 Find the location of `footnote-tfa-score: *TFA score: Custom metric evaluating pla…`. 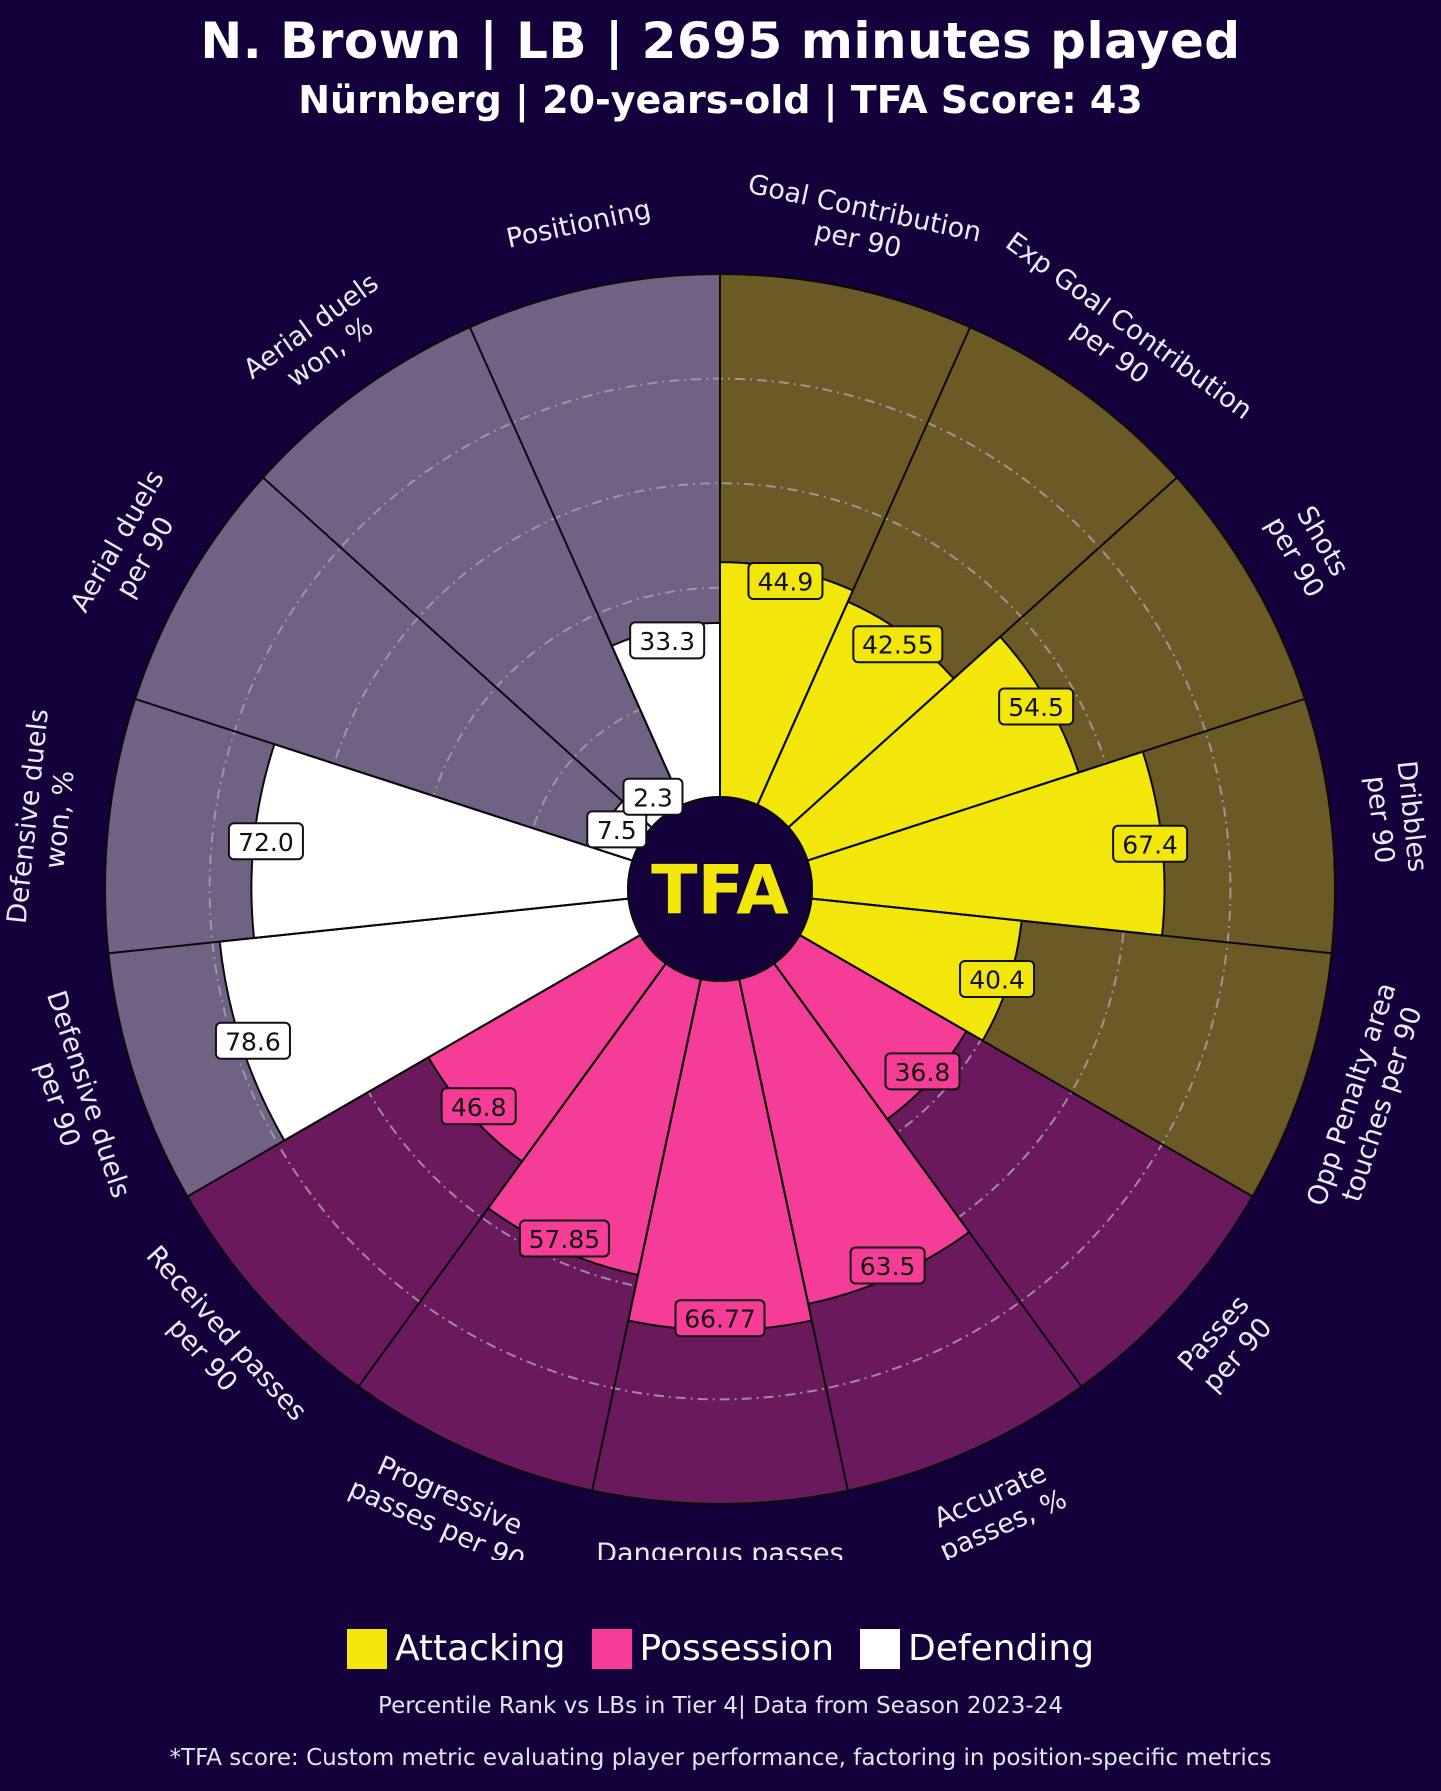

footnote-tfa-score: *TFA score: Custom metric evaluating pla… is located at coordinates (720, 1758).